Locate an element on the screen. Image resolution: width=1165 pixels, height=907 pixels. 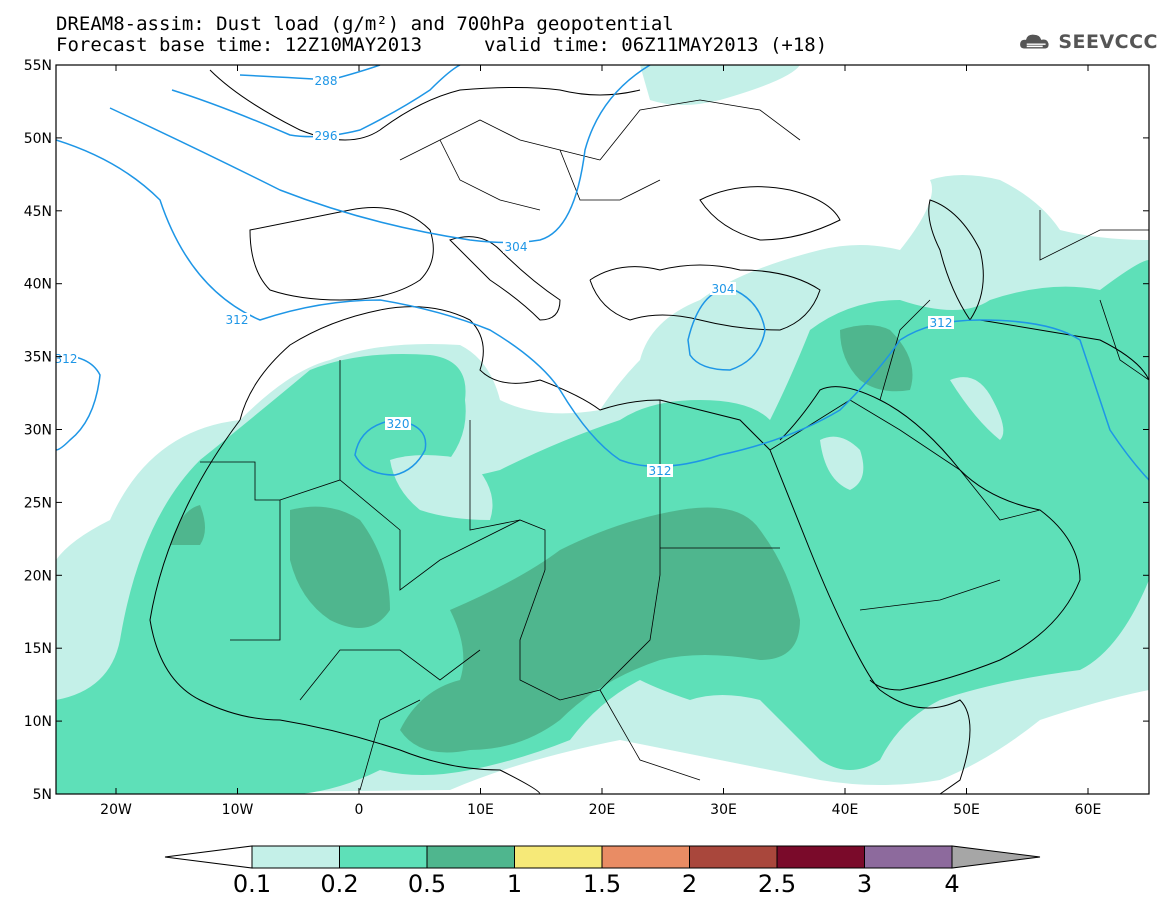
colorbar-label: 1 is located at coordinates (514, 884).